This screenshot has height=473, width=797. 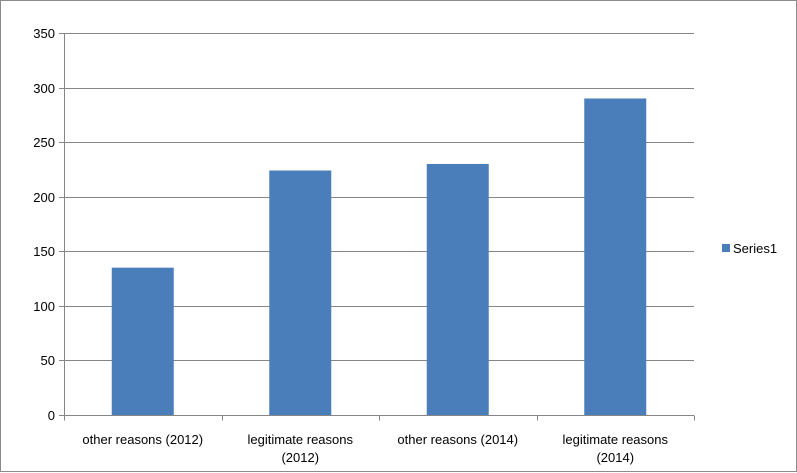 What do you see at coordinates (44, 197) in the screenshot?
I see `y-tick-label: 200` at bounding box center [44, 197].